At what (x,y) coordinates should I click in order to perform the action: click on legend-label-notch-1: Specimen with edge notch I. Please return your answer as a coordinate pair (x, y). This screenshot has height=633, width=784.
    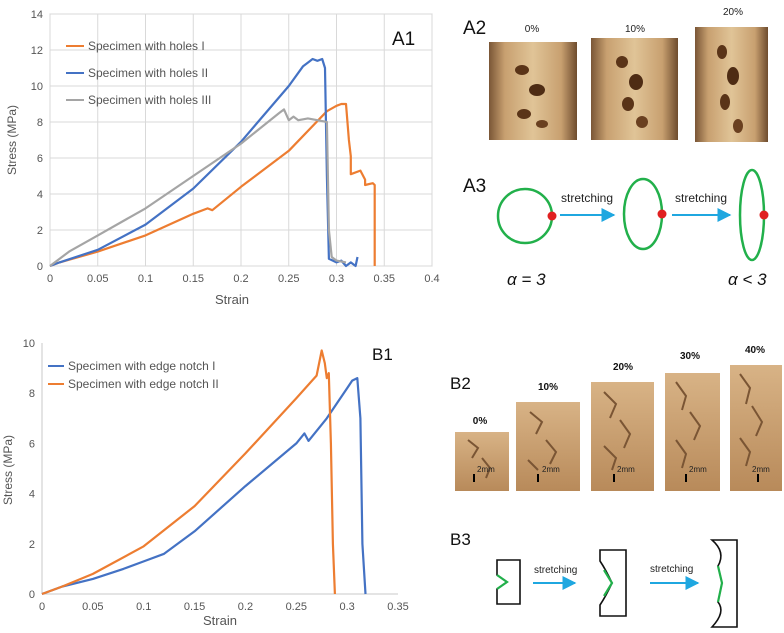
    Looking at the image, I should click on (141, 366).